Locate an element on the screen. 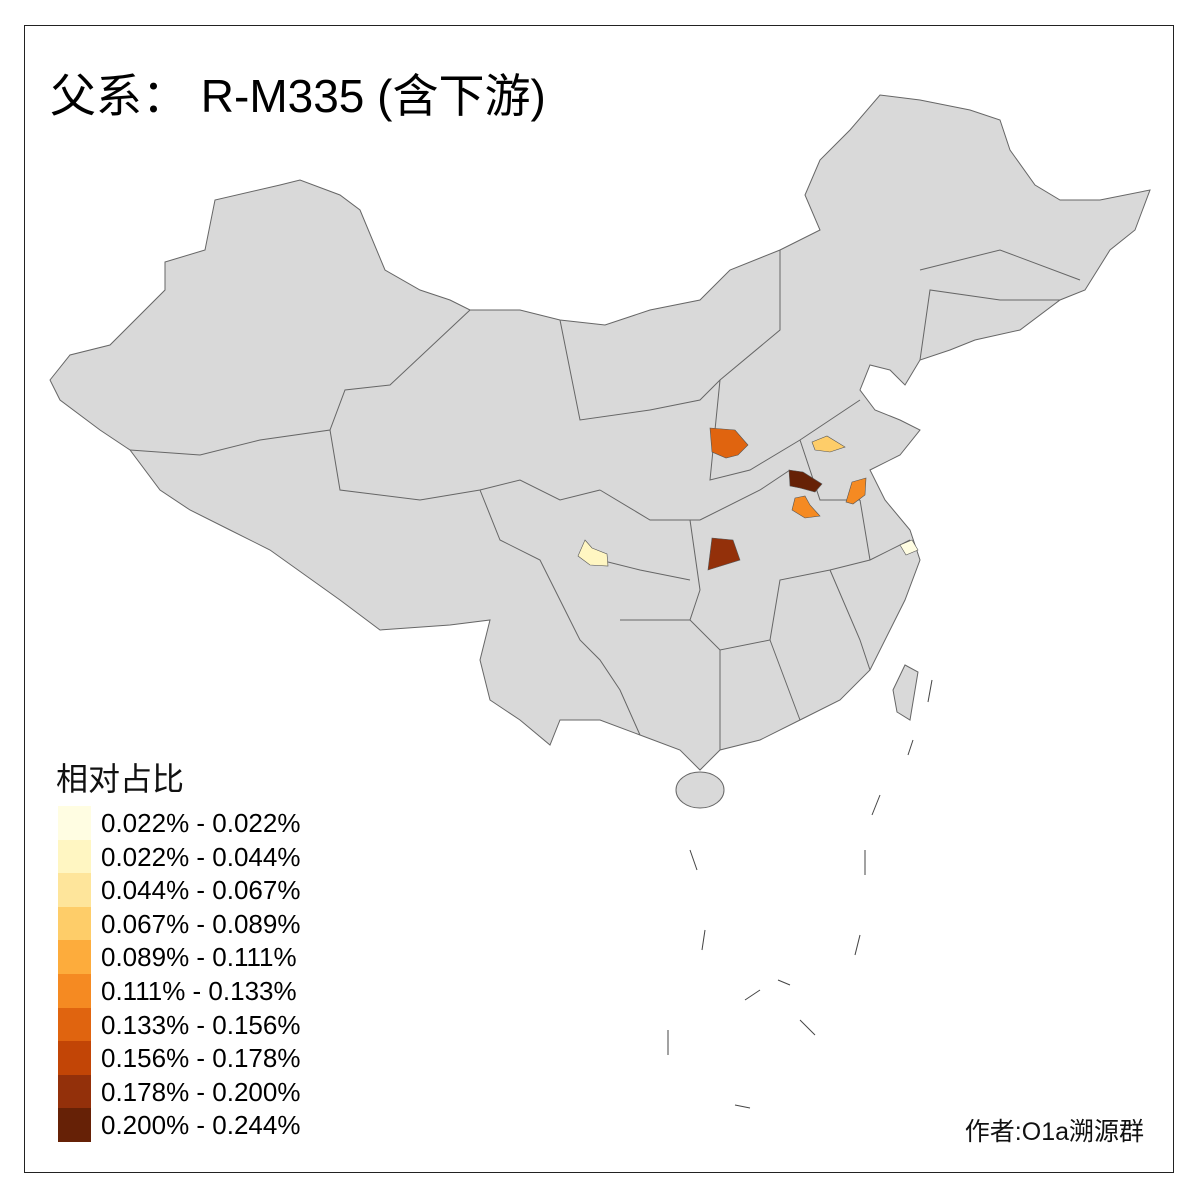  legend-item: 0.178% - 0.200% is located at coordinates (208, 1091).